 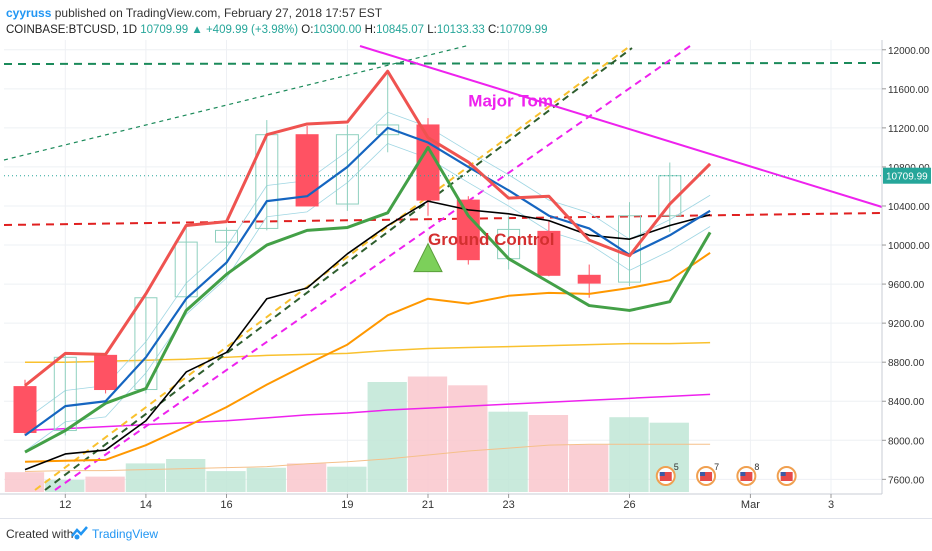 What do you see at coordinates (40, 534) in the screenshot?
I see `created-with-text: Created with` at bounding box center [40, 534].